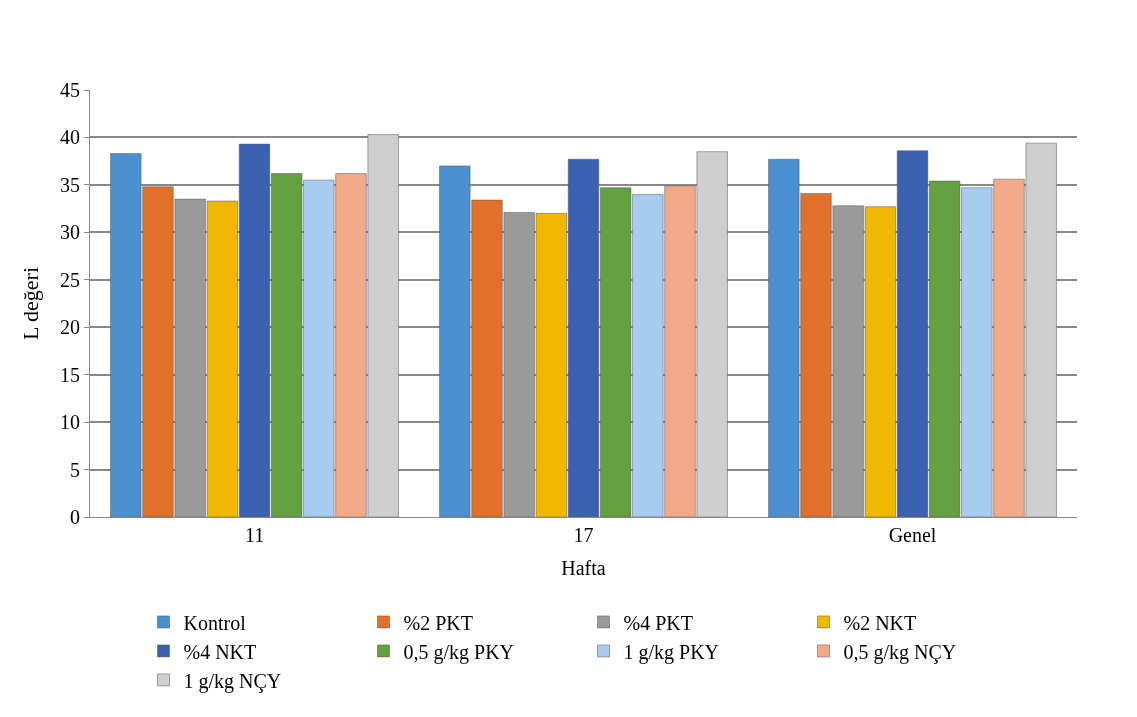 This screenshot has width=1137, height=717. I want to click on x-axis-title: Hafta, so click(583, 567).